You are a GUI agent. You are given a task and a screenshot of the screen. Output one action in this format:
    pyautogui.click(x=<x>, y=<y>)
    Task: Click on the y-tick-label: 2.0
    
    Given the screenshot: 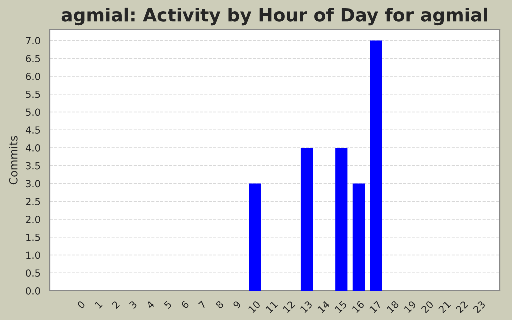 What is the action you would take?
    pyautogui.click(x=33, y=220)
    